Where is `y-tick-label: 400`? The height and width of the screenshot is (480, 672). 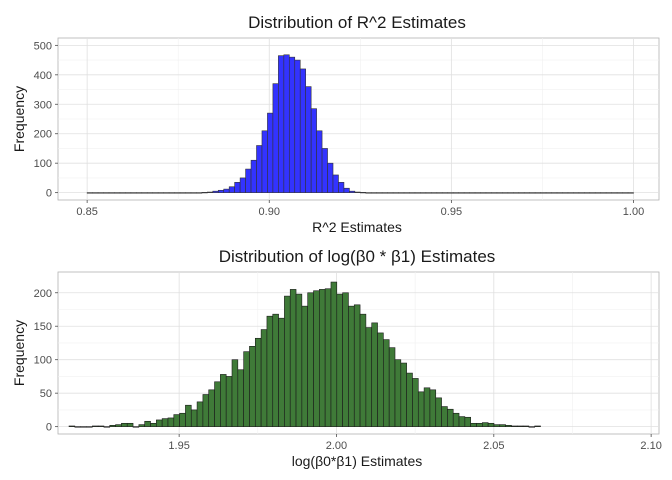 y-tick-label: 400 is located at coordinates (43, 76).